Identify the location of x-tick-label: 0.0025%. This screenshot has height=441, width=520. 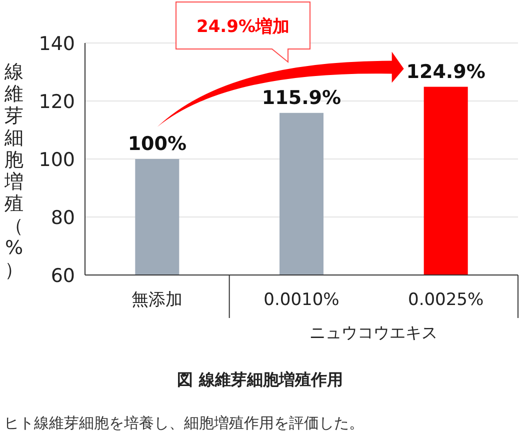
(446, 300).